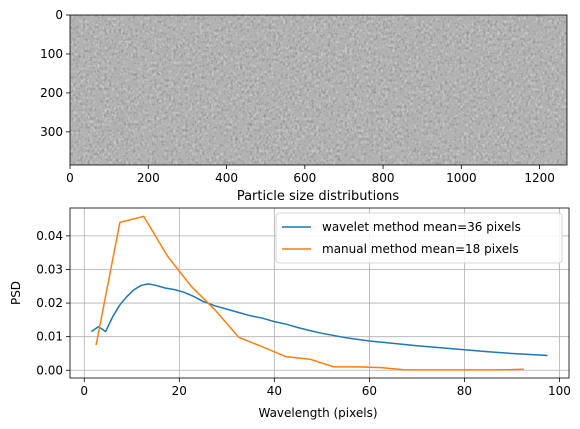 The width and height of the screenshot is (580, 429). I want to click on legend-label-manual: manual method mean=18 pixels, so click(420, 249).